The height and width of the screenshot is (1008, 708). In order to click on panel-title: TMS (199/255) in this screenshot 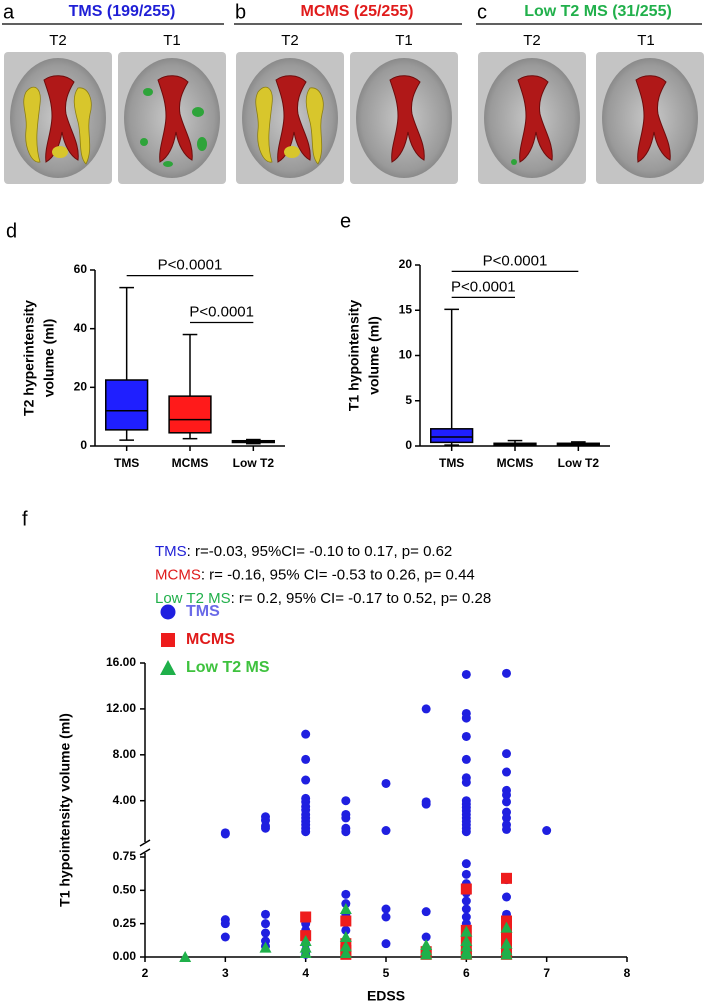, I will do `click(122, 11)`.